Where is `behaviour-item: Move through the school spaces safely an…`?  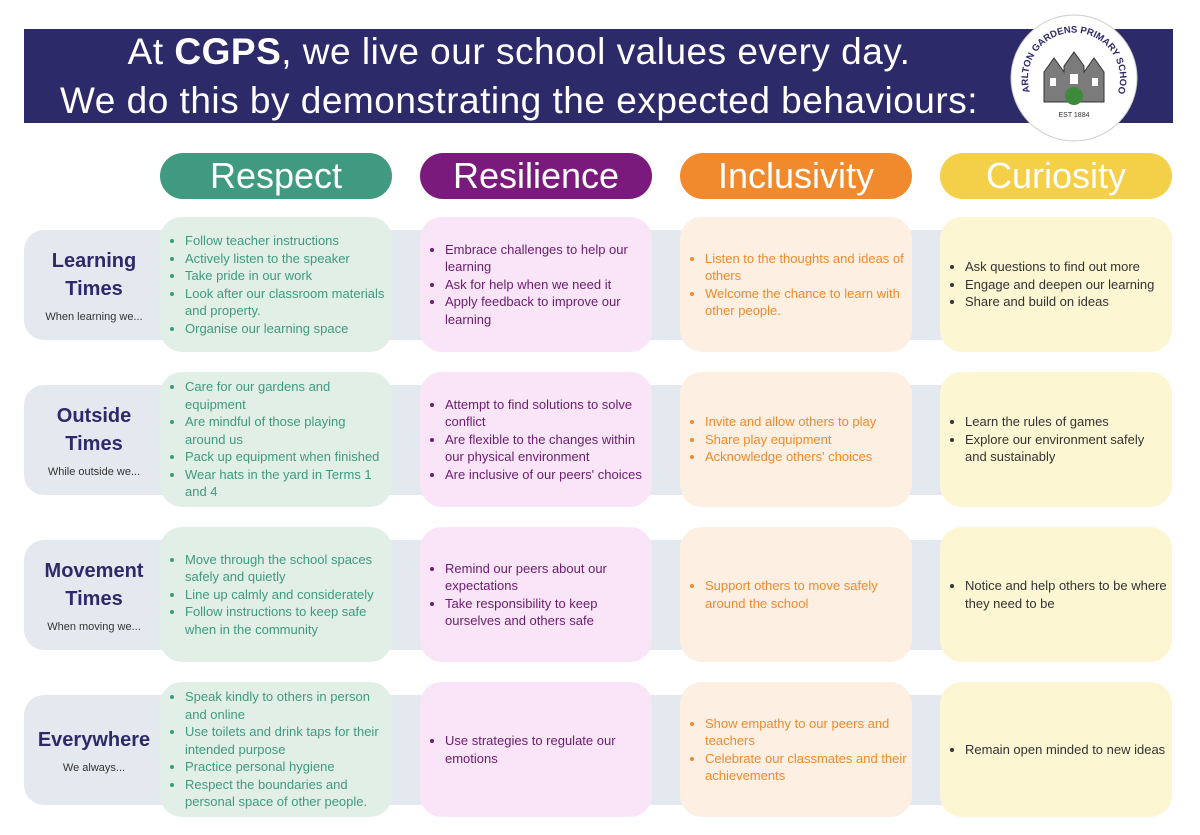 behaviour-item: Move through the school spaces safely an… is located at coordinates (286, 568).